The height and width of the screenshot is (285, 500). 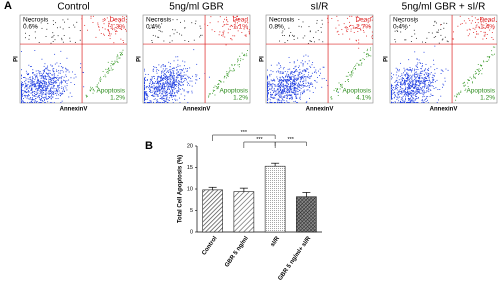 What do you see at coordinates (190, 168) in the screenshot?
I see `y-tick-label: 15` at bounding box center [190, 168].